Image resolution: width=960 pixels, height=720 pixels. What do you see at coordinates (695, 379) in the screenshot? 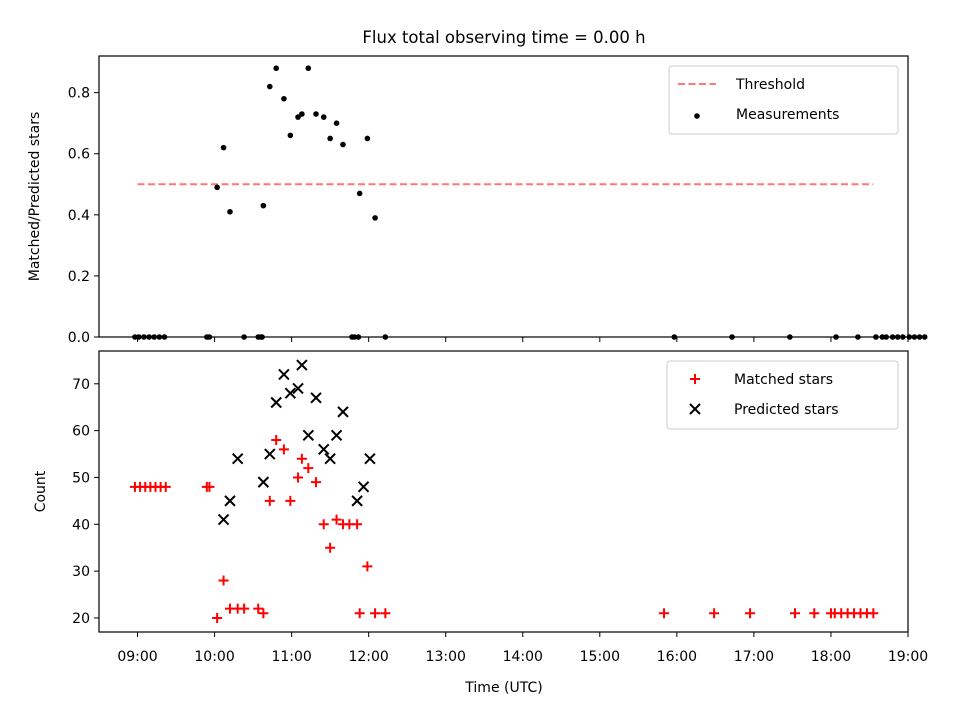
I see `legend-matched-swatch` at bounding box center [695, 379].